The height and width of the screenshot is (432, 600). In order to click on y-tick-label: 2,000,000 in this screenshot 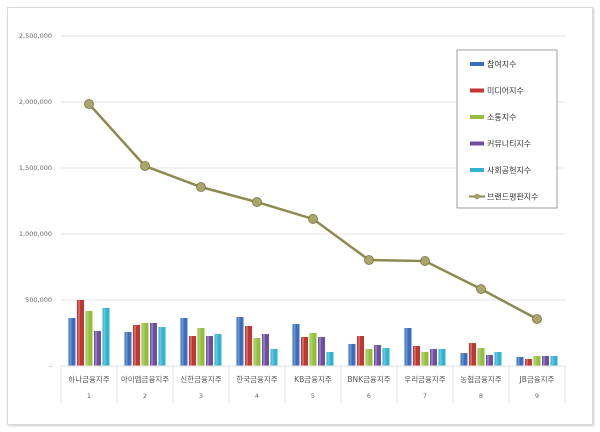, I will do `click(35, 102)`.